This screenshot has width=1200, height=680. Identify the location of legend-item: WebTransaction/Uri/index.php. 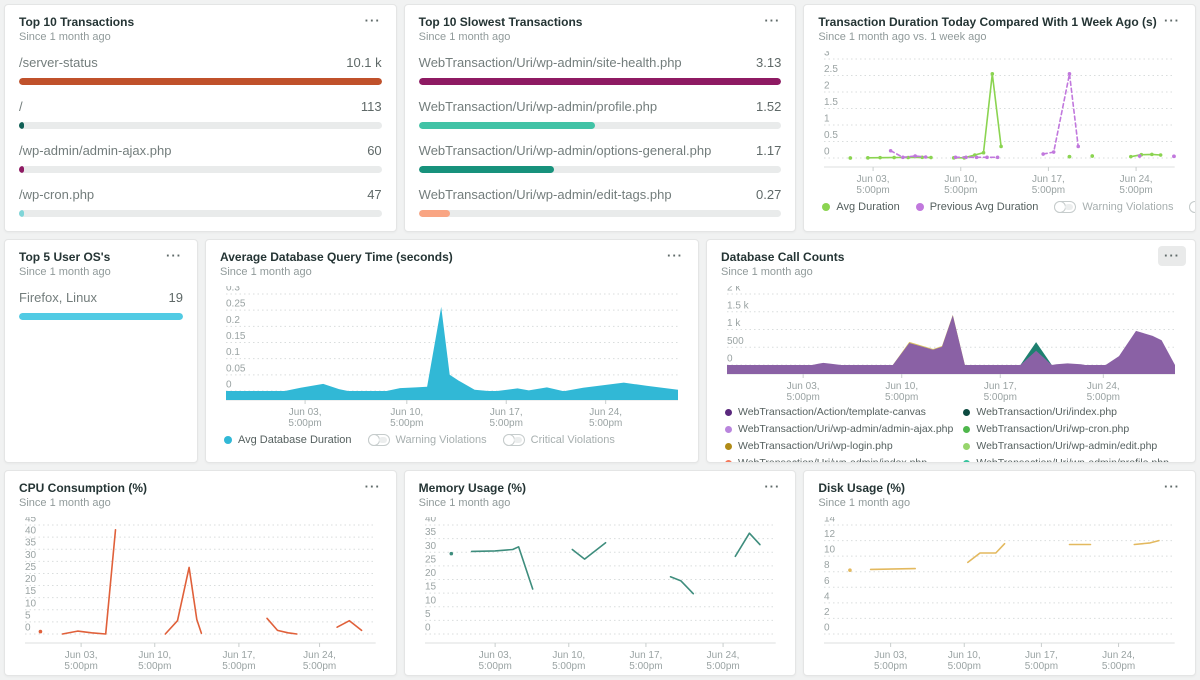
(1072, 412).